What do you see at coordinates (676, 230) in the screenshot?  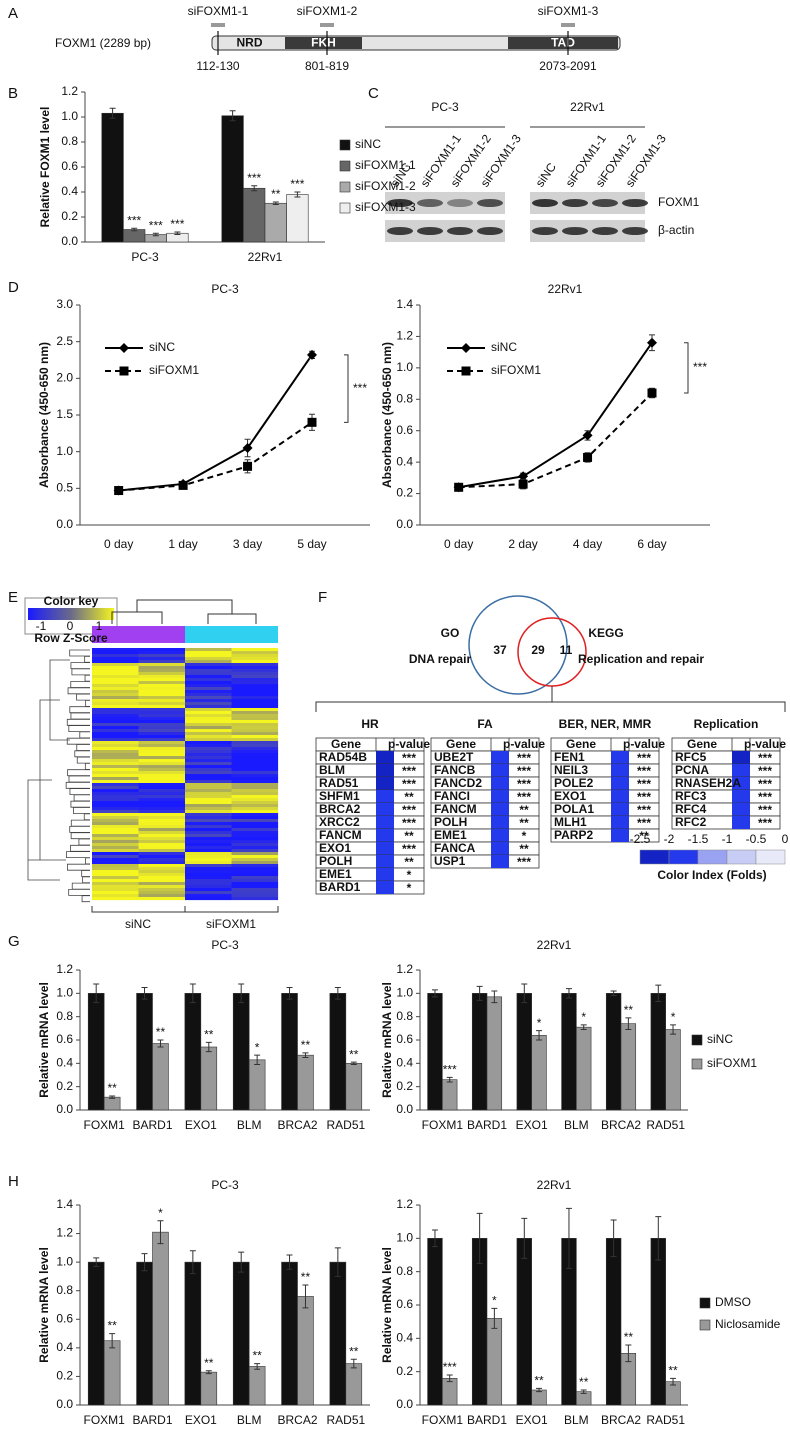 I see `protein-label: β-actin` at bounding box center [676, 230].